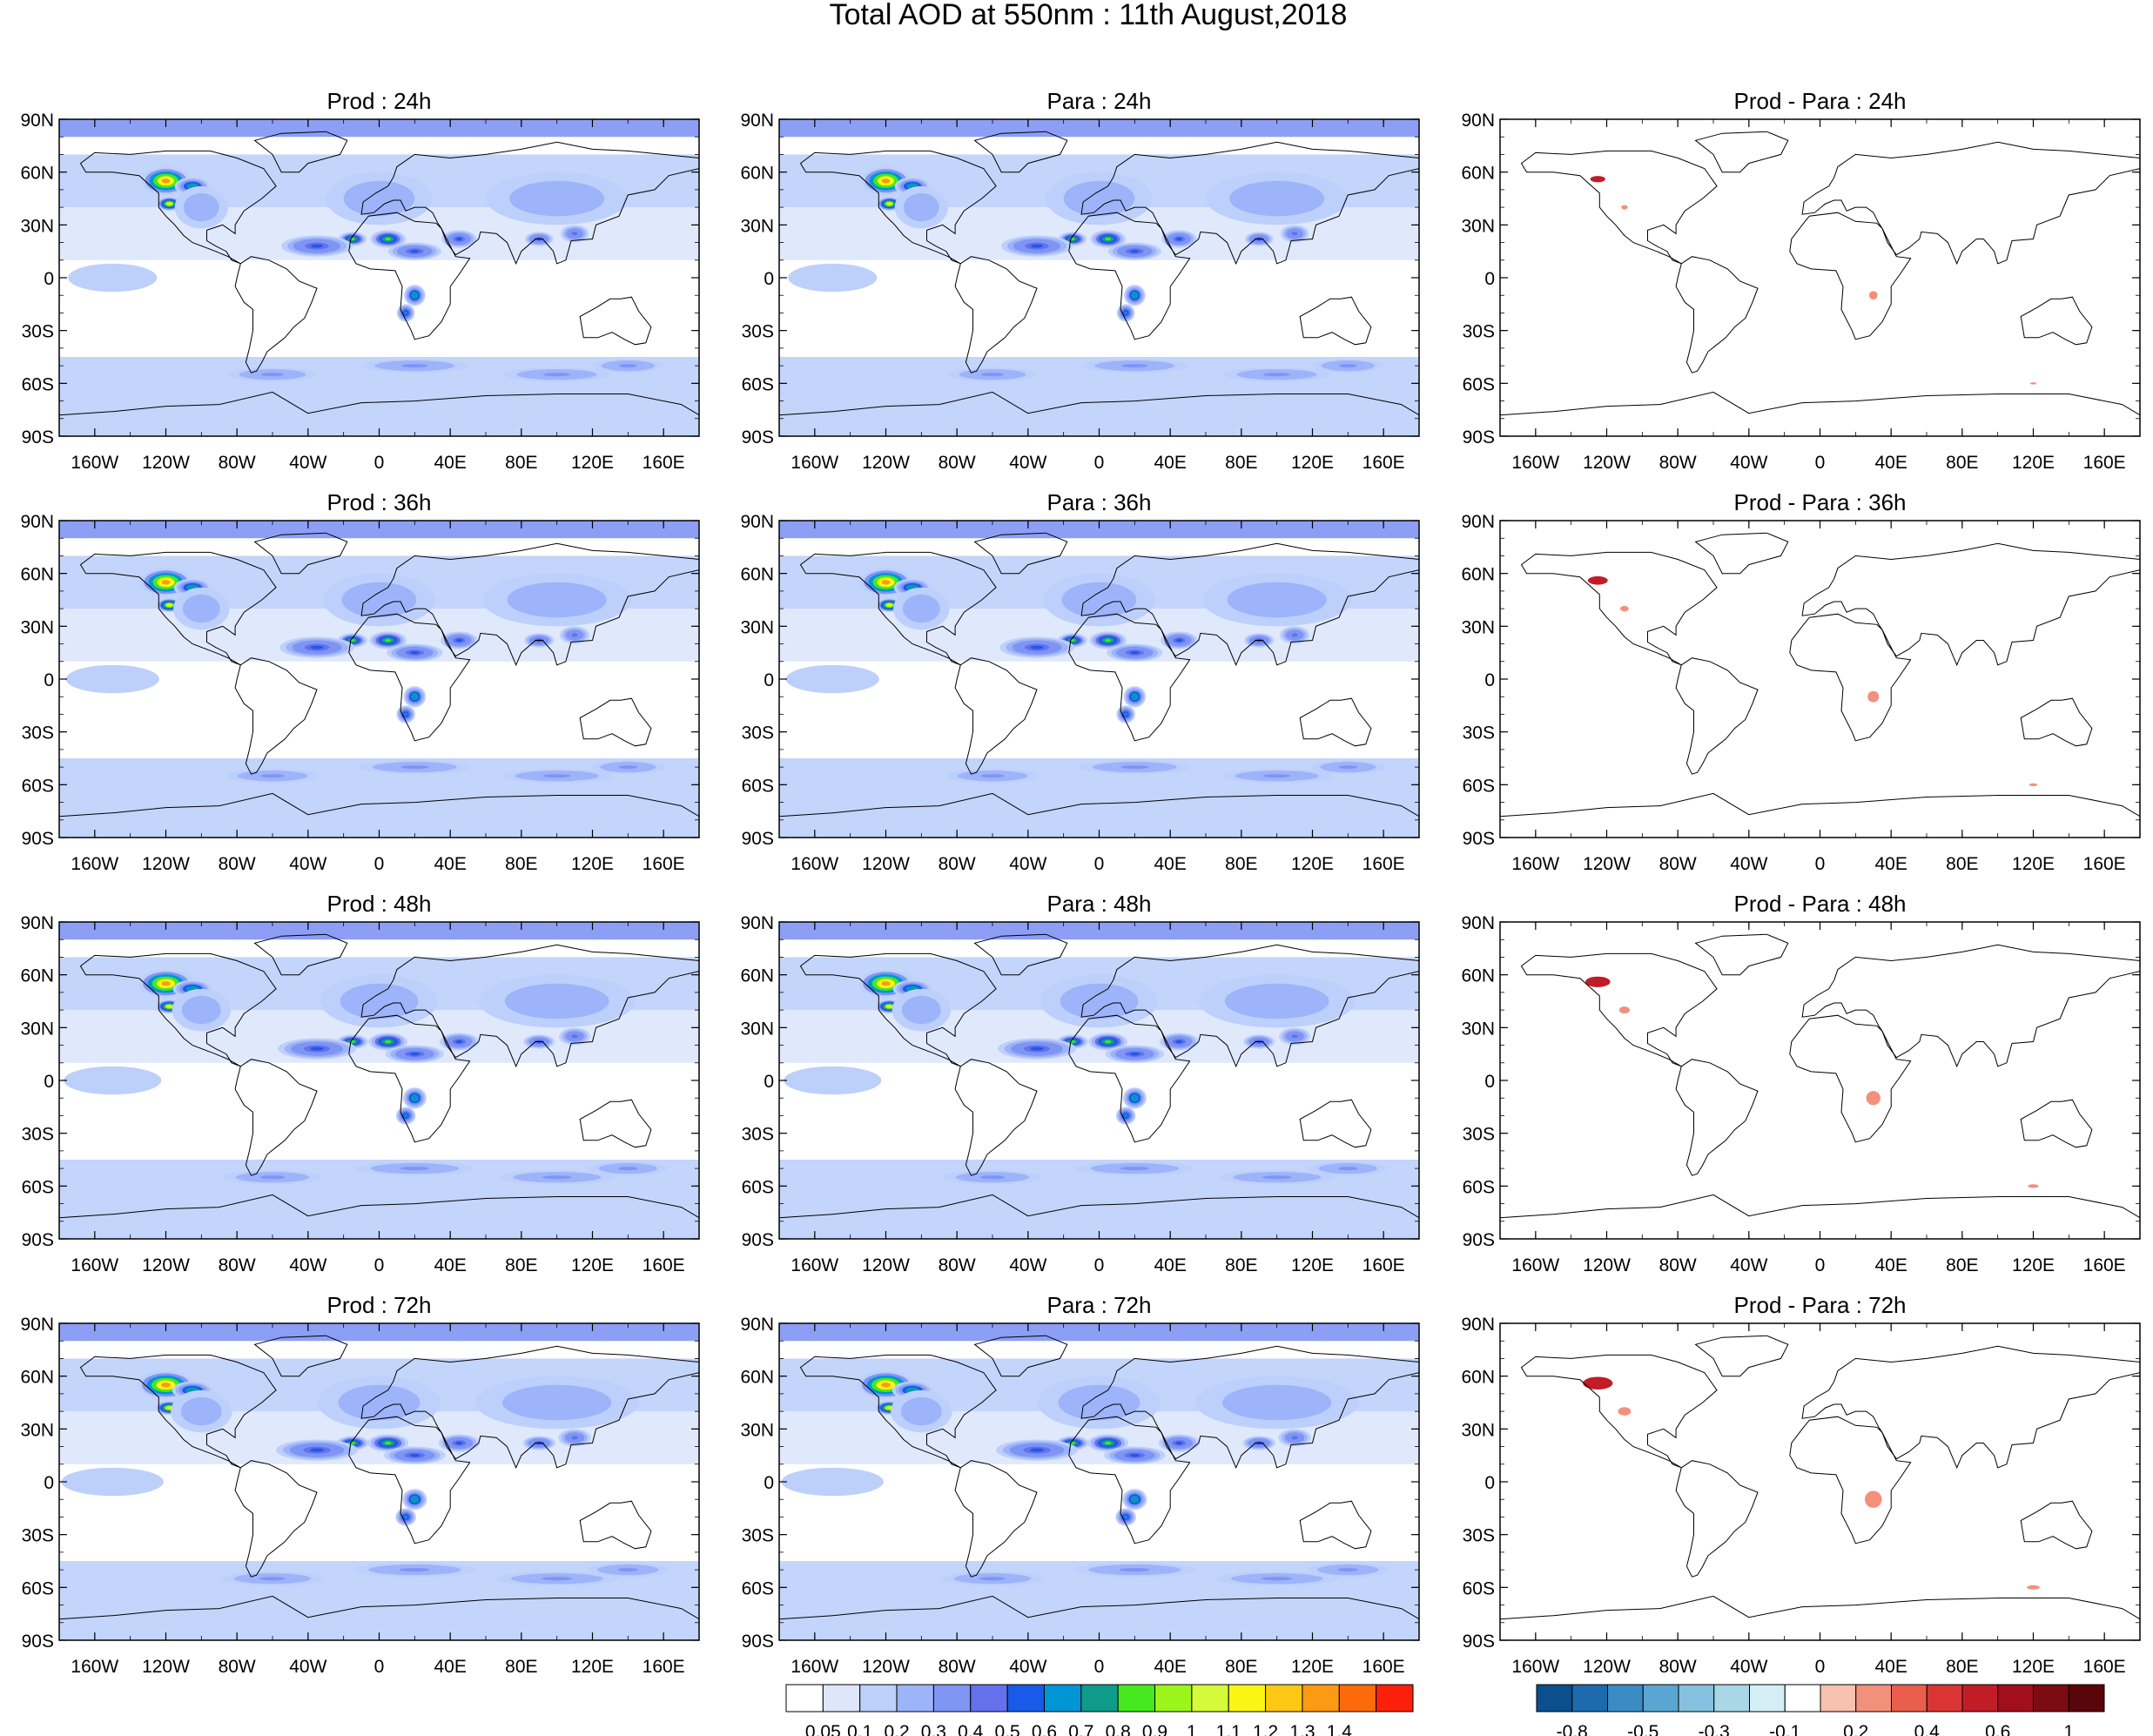  I want to click on colorbar-label: -0.3, so click(1714, 1729).